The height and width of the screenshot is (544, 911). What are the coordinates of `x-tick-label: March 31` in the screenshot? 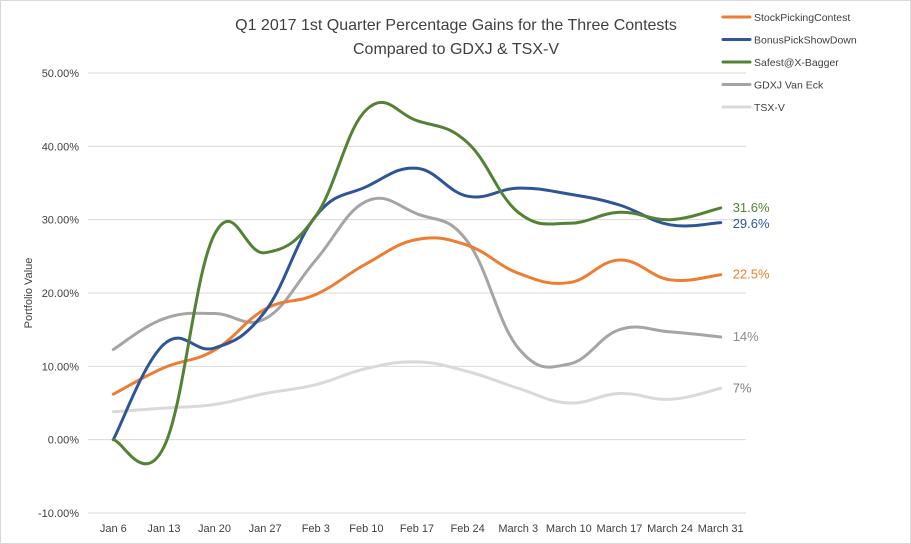 It's located at (721, 529).